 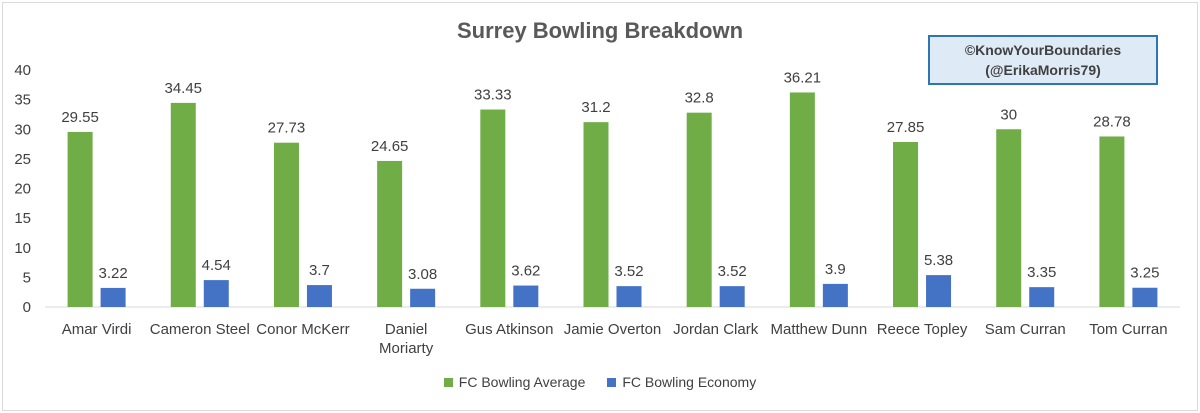 What do you see at coordinates (22, 70) in the screenshot?
I see `y-tick-label: 40` at bounding box center [22, 70].